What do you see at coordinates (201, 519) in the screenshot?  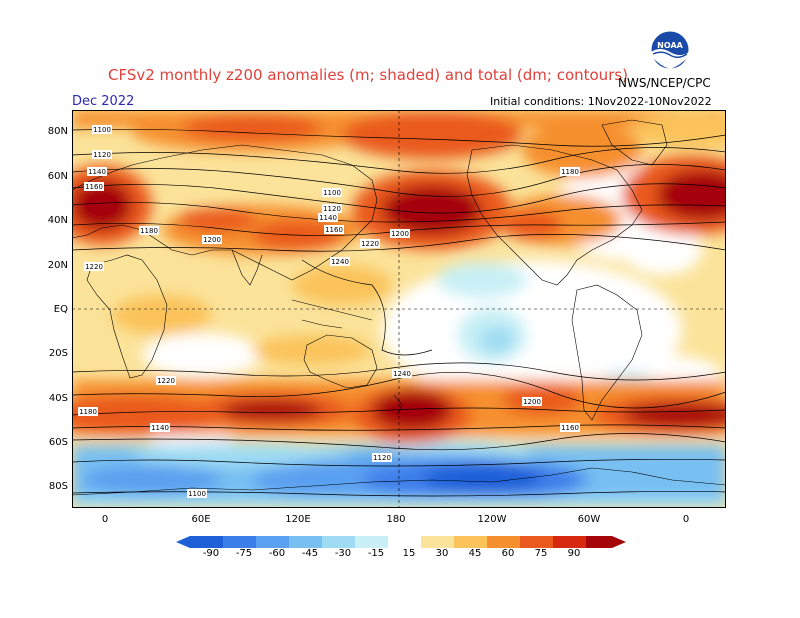 I see `lon-label: 60E` at bounding box center [201, 519].